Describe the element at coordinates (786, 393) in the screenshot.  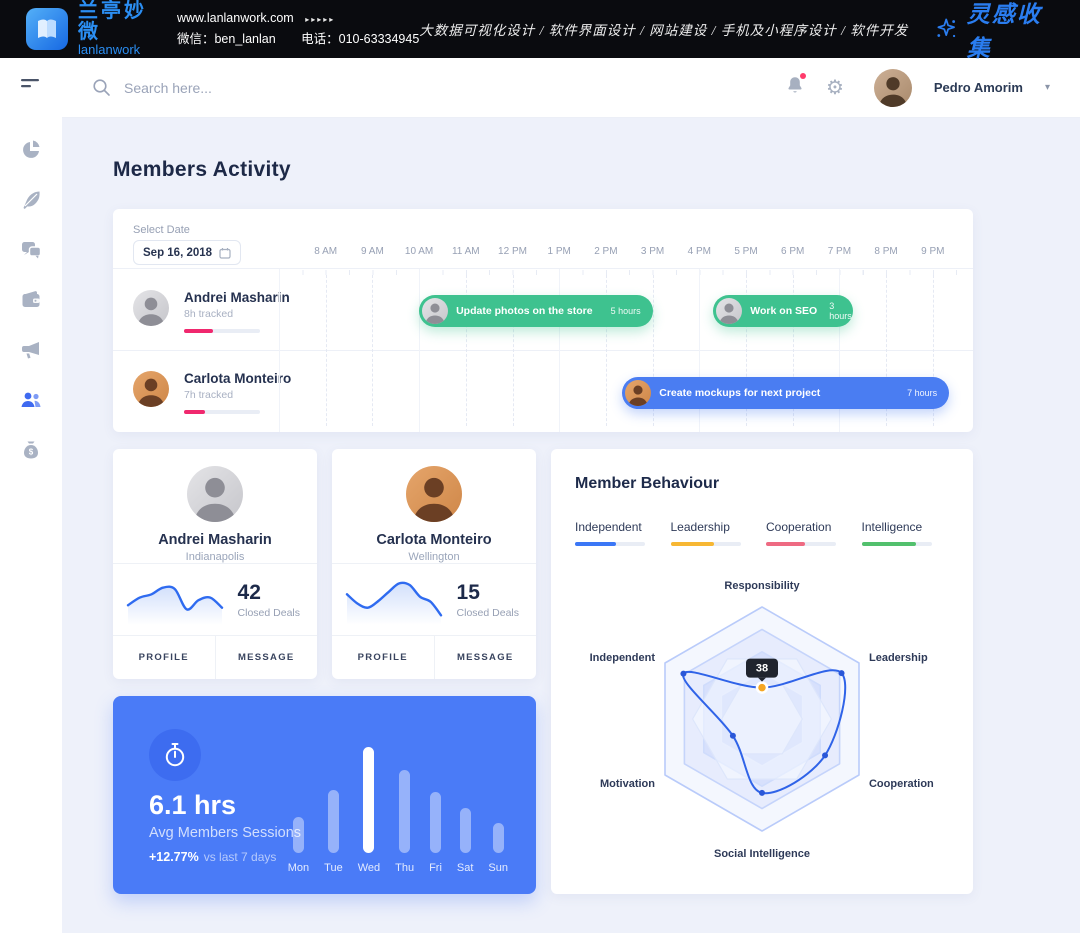
I see `task-pill: Create mockups for next project 7 hours` at that location.